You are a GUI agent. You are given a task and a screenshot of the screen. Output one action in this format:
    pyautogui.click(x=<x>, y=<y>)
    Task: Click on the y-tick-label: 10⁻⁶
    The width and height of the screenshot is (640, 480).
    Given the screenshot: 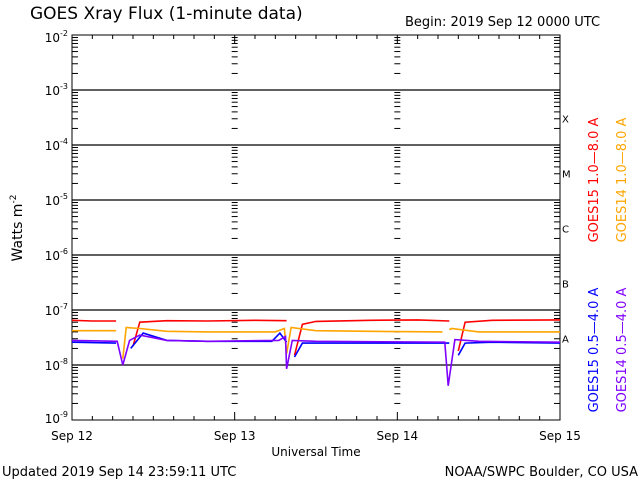 What is the action you would take?
    pyautogui.click(x=56, y=255)
    